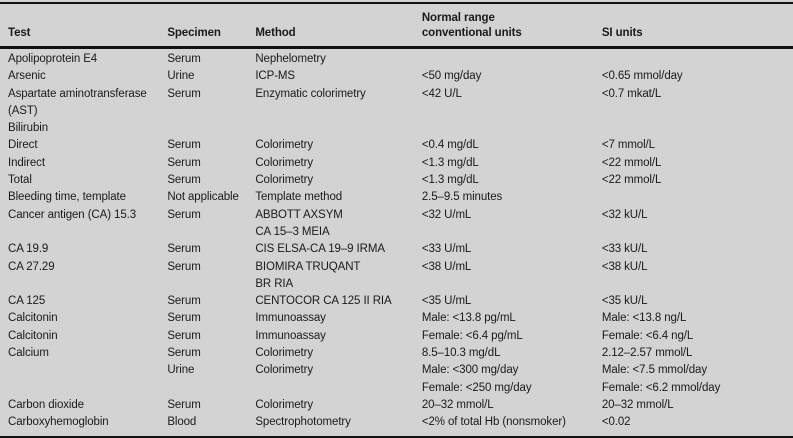 Image resolution: width=793 pixels, height=438 pixels. What do you see at coordinates (631, 93) in the screenshot?
I see `cell-si: <0.7 mkat/L` at bounding box center [631, 93].